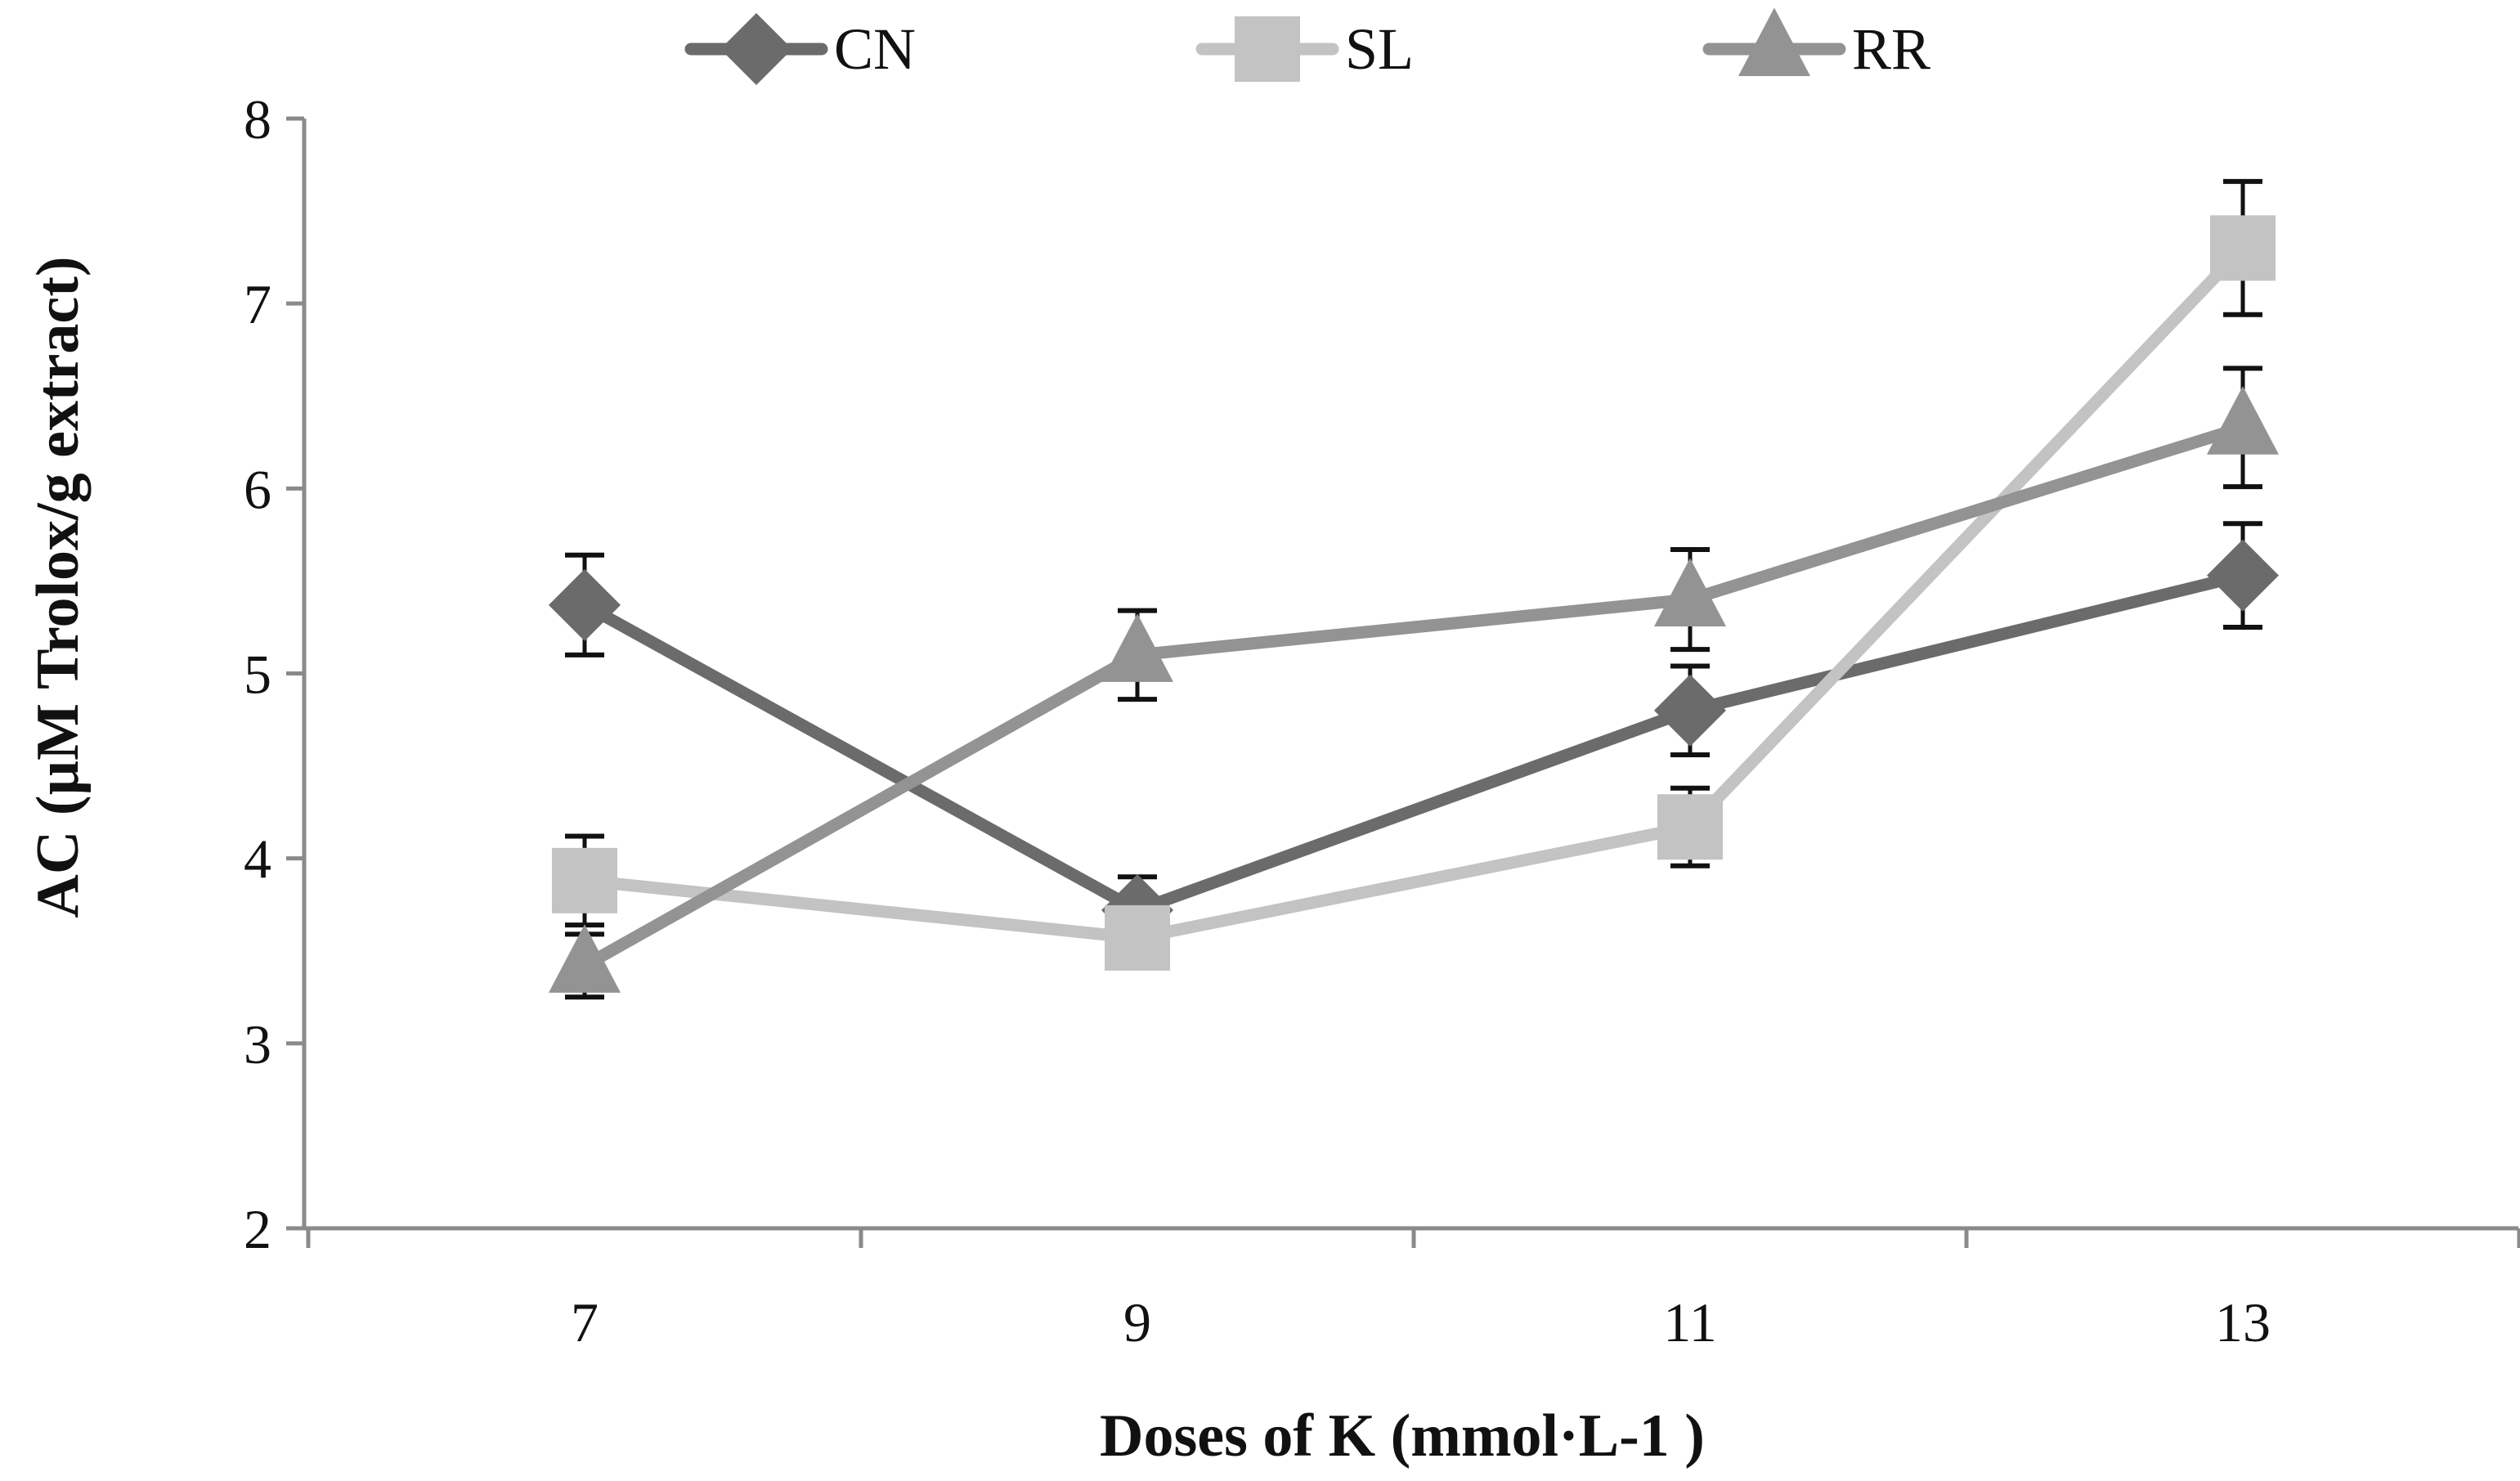  What do you see at coordinates (1402, 1436) in the screenshot?
I see `x-axis-title: Doses of K (mmol·L-1 )` at bounding box center [1402, 1436].